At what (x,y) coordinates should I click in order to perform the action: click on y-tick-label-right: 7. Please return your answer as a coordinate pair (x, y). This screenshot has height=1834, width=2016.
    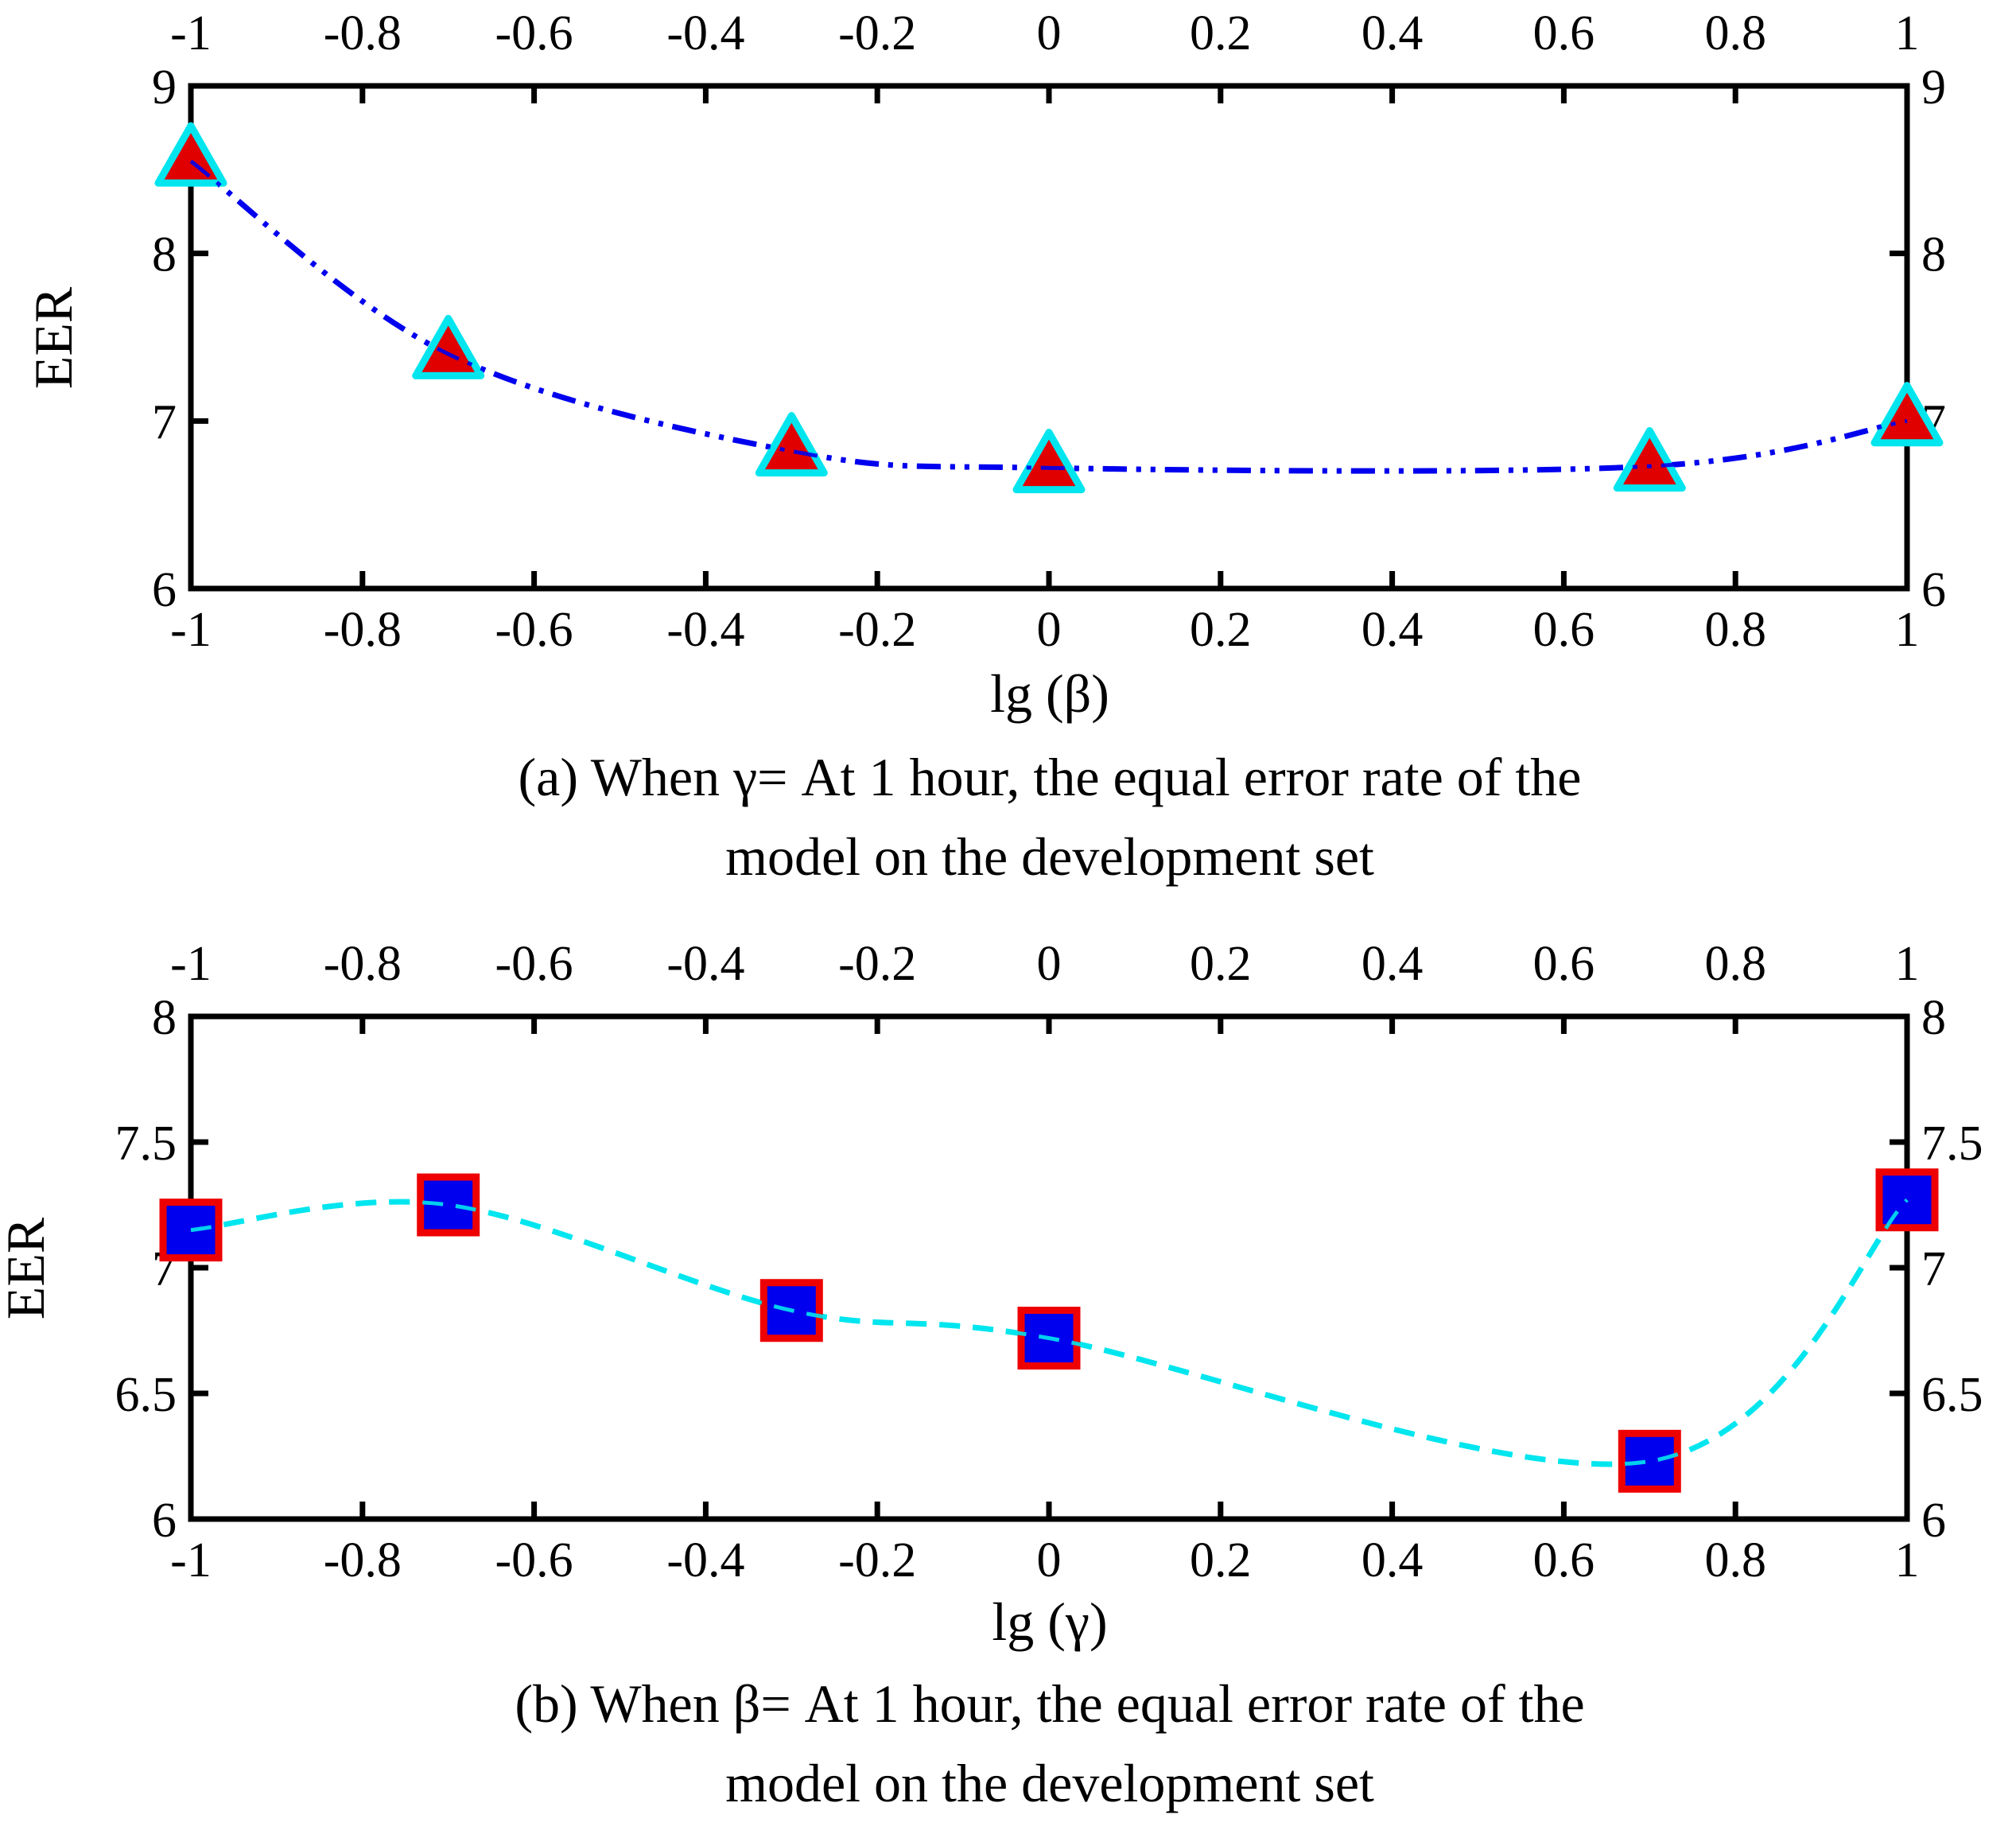
    Looking at the image, I should click on (1933, 1269).